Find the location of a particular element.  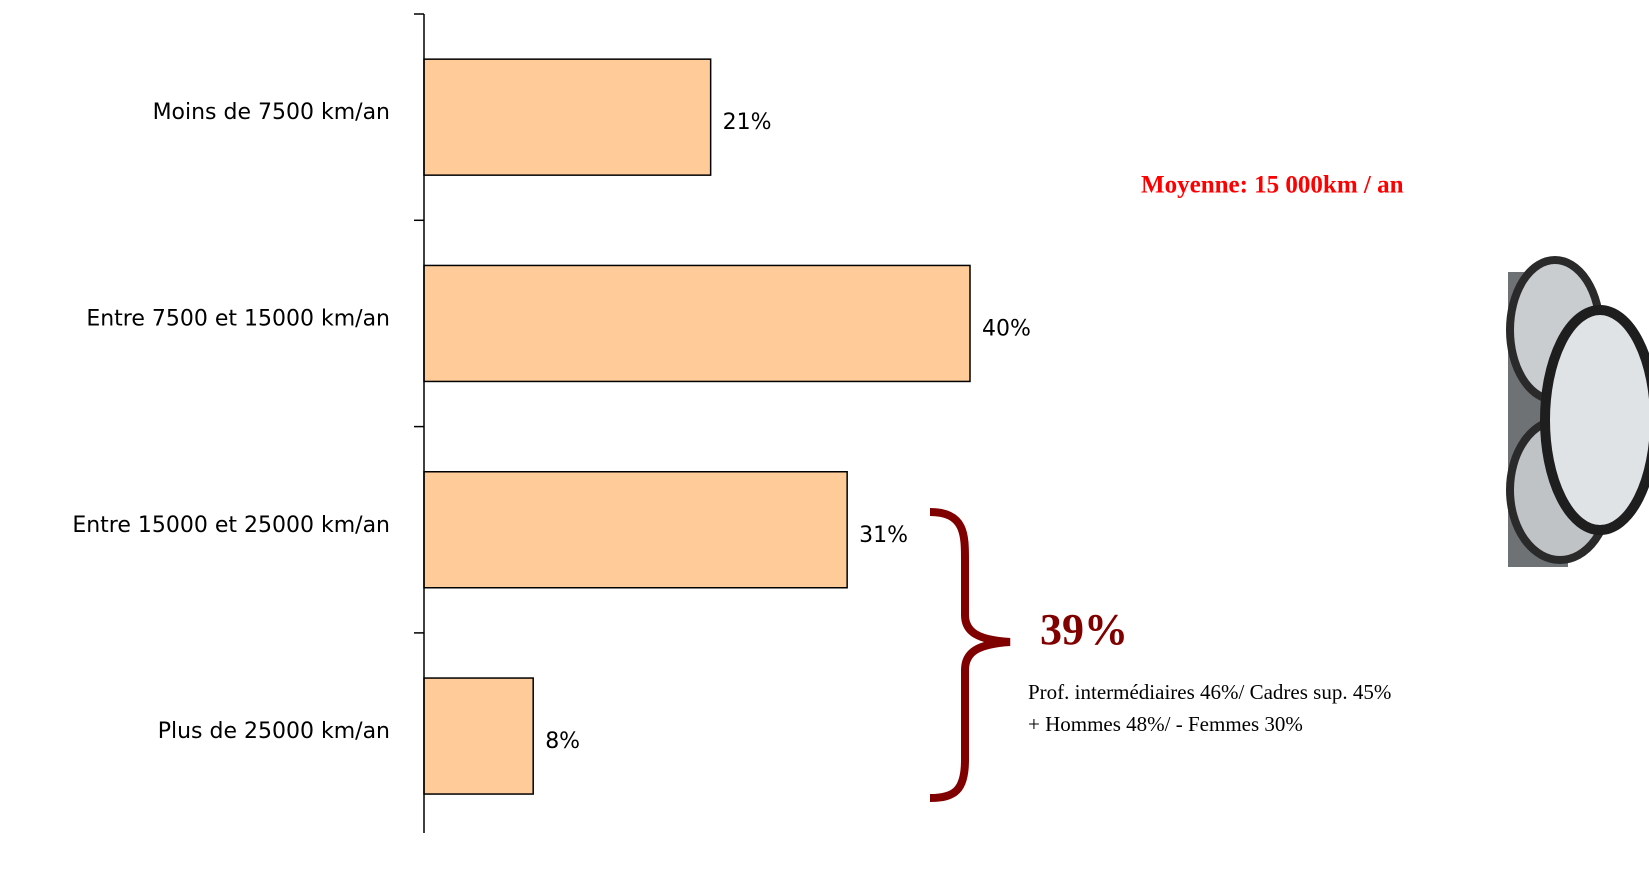

y-tick-label: Entre 15000 et 25000 km/an is located at coordinates (231, 525).